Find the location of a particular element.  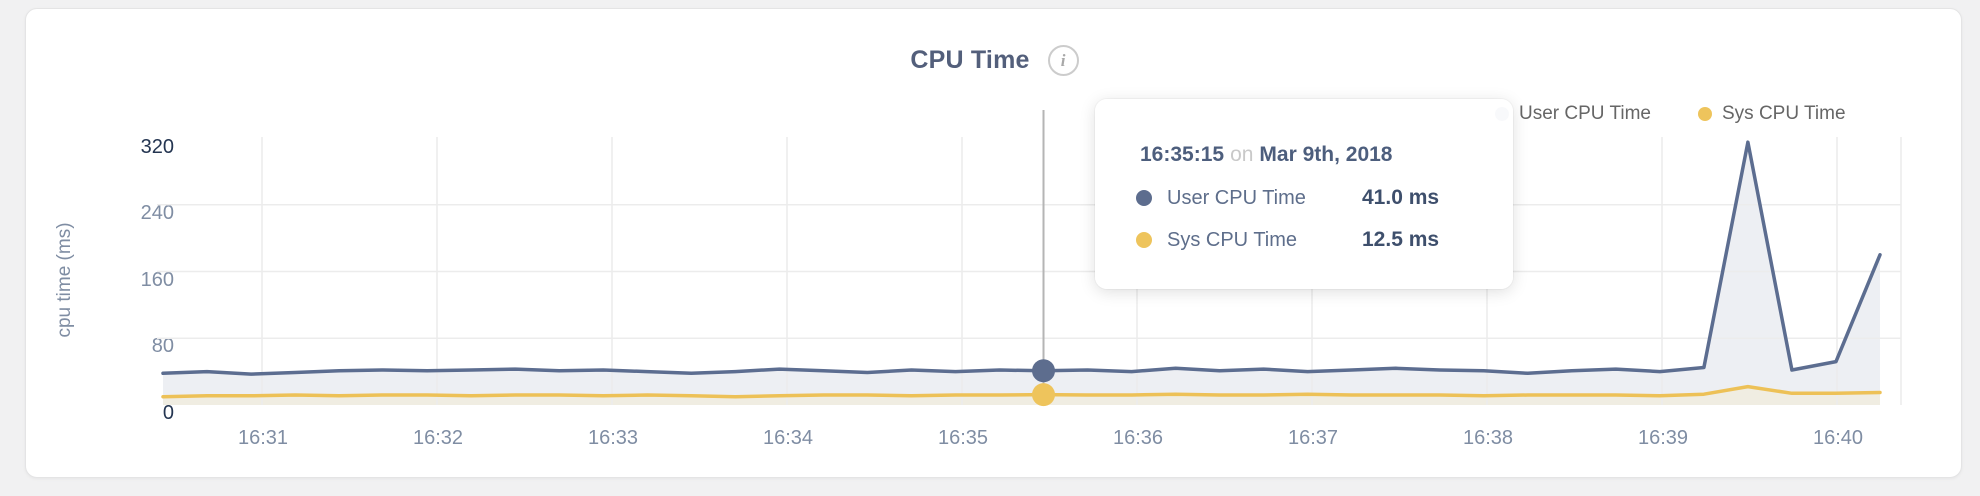

tooltip-value: 41.0 ms is located at coordinates (1401, 197).